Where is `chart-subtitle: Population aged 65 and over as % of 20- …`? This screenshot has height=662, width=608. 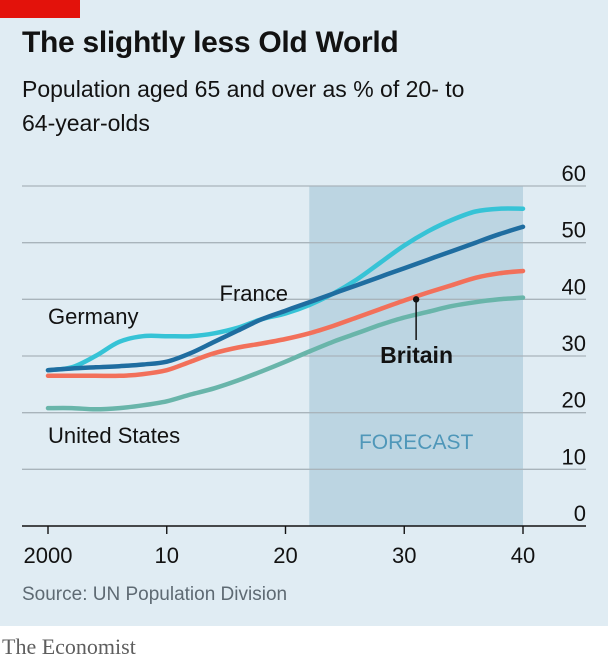
chart-subtitle: Population aged 65 and over as % of 20- … is located at coordinates (243, 106).